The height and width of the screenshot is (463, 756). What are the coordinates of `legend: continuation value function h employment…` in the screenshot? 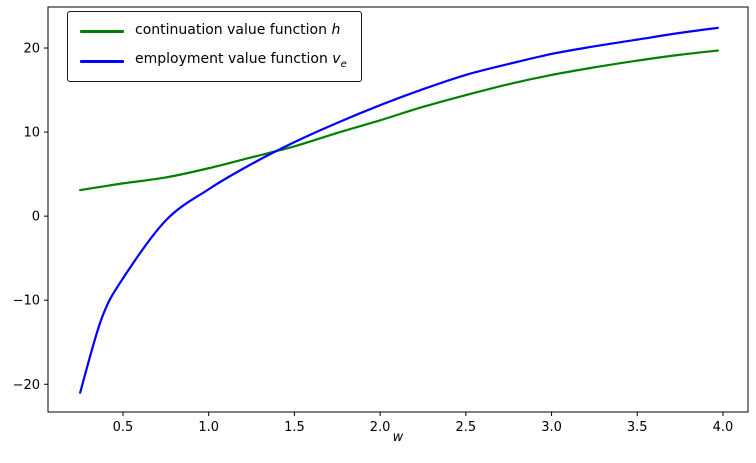 It's located at (214, 46).